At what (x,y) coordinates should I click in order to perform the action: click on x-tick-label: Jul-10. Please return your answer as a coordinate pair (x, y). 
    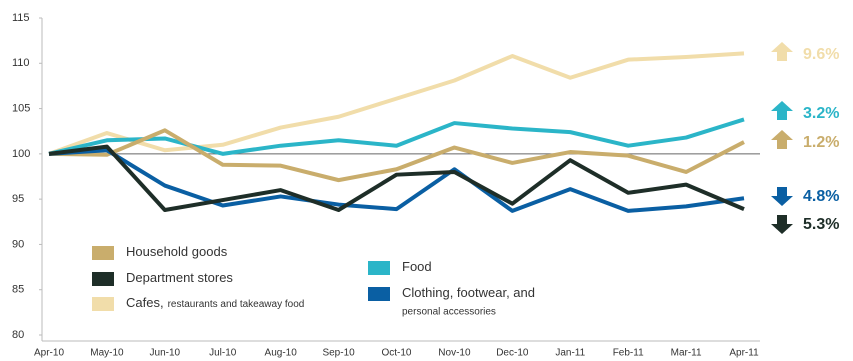
    Looking at the image, I should click on (223, 353).